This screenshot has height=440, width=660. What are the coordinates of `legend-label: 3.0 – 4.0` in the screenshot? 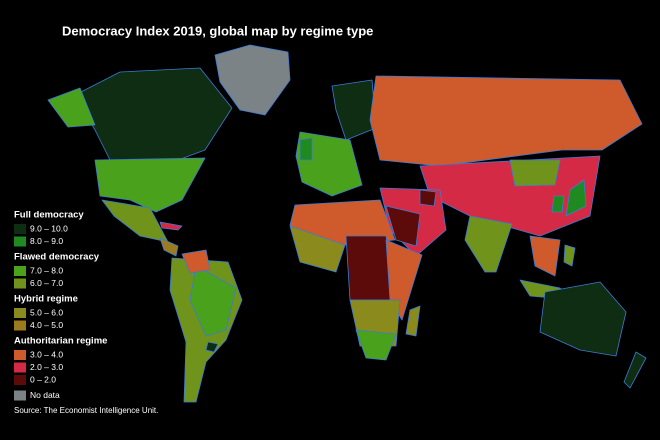 It's located at (46, 354).